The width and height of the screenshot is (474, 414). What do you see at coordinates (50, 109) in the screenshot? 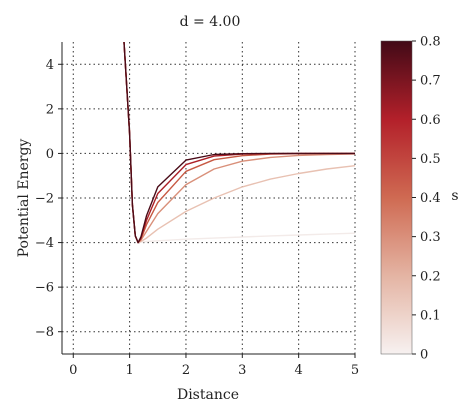
I see `y-tick-label: 2` at bounding box center [50, 109].